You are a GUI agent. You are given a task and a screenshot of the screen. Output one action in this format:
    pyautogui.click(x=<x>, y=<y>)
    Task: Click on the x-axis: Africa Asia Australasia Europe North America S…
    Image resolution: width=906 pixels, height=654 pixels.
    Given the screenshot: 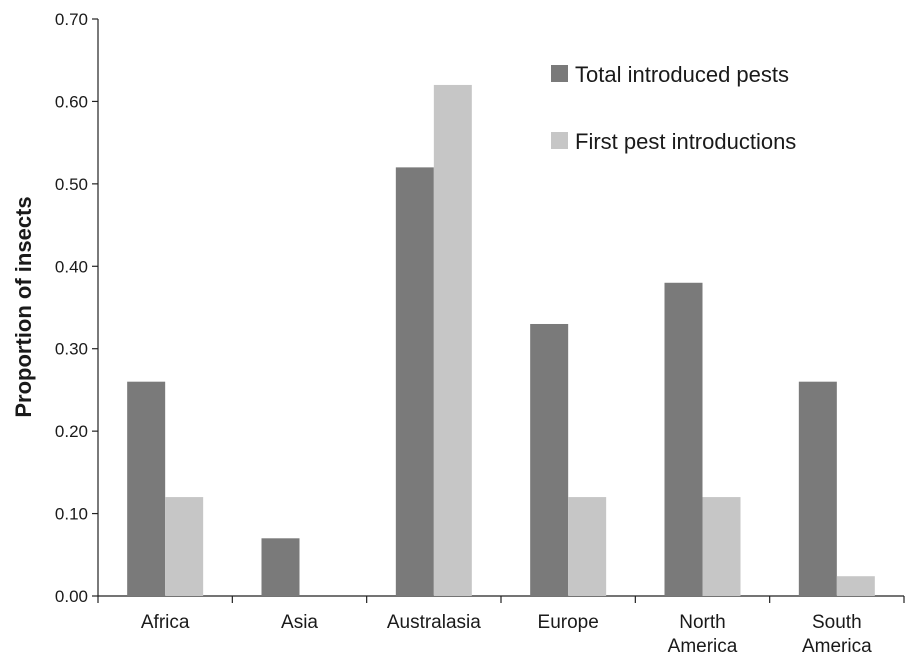 What is the action you would take?
    pyautogui.click(x=501, y=624)
    